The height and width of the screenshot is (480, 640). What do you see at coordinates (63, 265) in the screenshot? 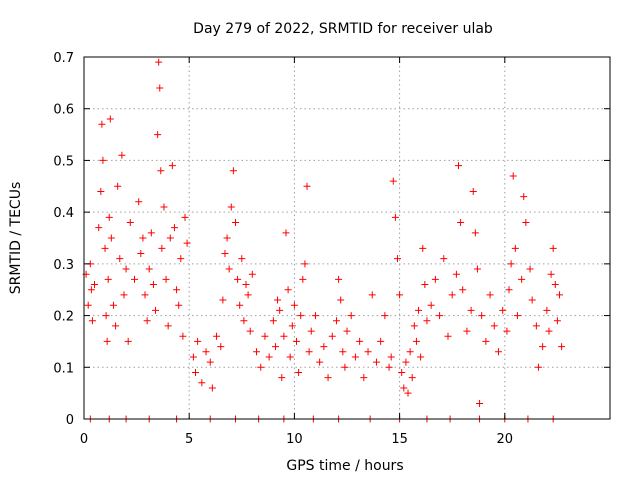
I see `y-tick-label: 0.3` at bounding box center [63, 265].